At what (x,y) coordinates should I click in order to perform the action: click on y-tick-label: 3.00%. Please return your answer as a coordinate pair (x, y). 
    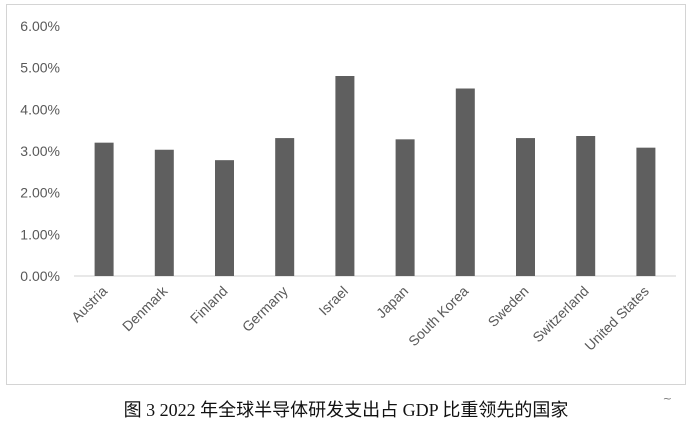
    Looking at the image, I should click on (40, 151).